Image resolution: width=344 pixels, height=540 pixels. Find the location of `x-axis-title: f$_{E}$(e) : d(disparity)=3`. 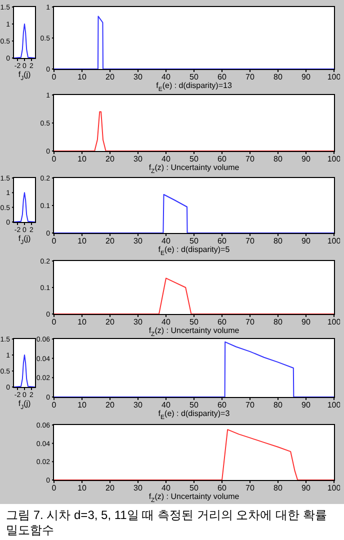

x-axis-title: f$_{E}$(e) : d(disparity)=3 is located at coordinates (194, 415).